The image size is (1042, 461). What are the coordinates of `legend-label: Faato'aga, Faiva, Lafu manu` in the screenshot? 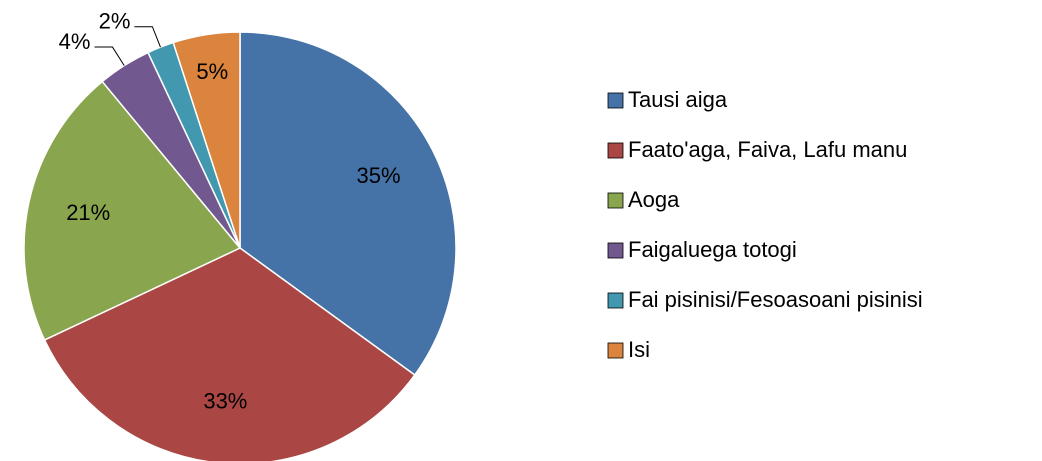 It's located at (767, 149).